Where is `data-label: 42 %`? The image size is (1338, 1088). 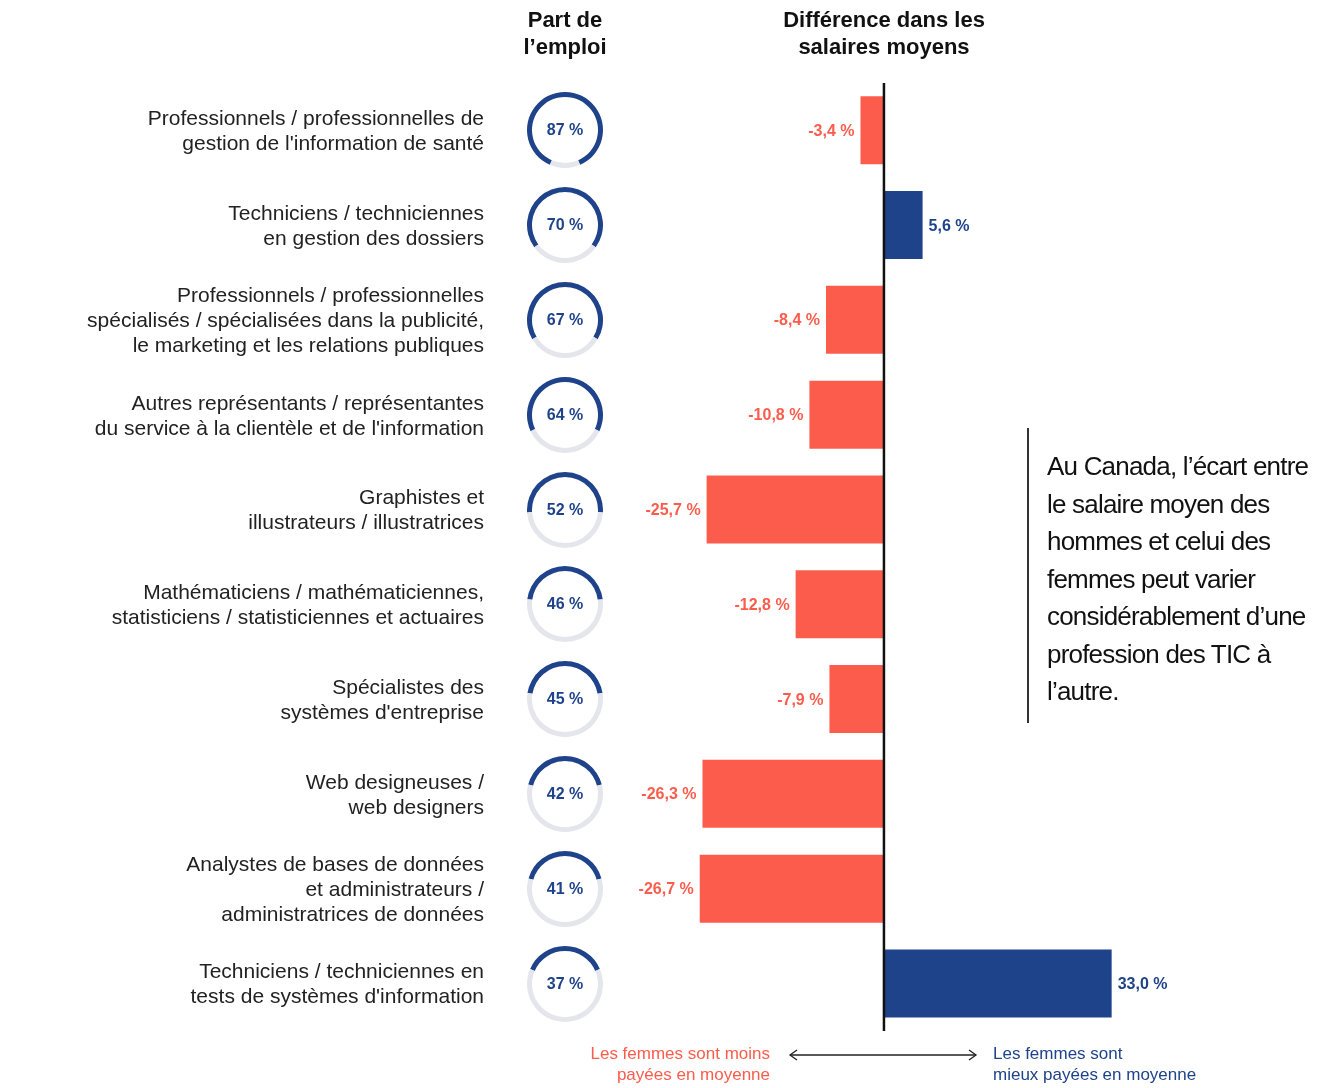
data-label: 42 % is located at coordinates (565, 794).